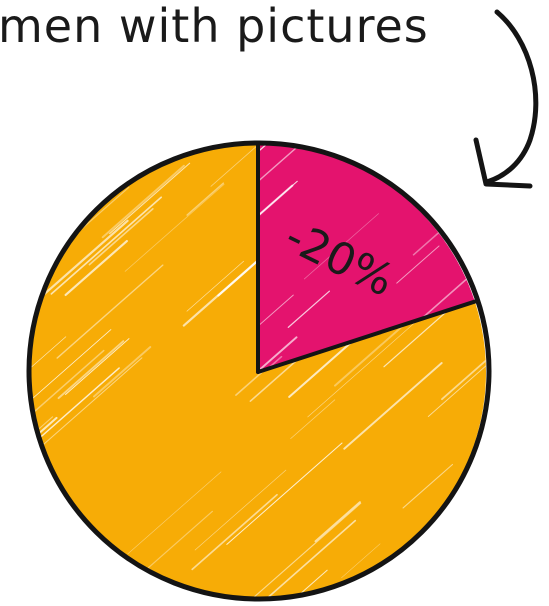  I want to click on arrow-icon, so click(506, 99).